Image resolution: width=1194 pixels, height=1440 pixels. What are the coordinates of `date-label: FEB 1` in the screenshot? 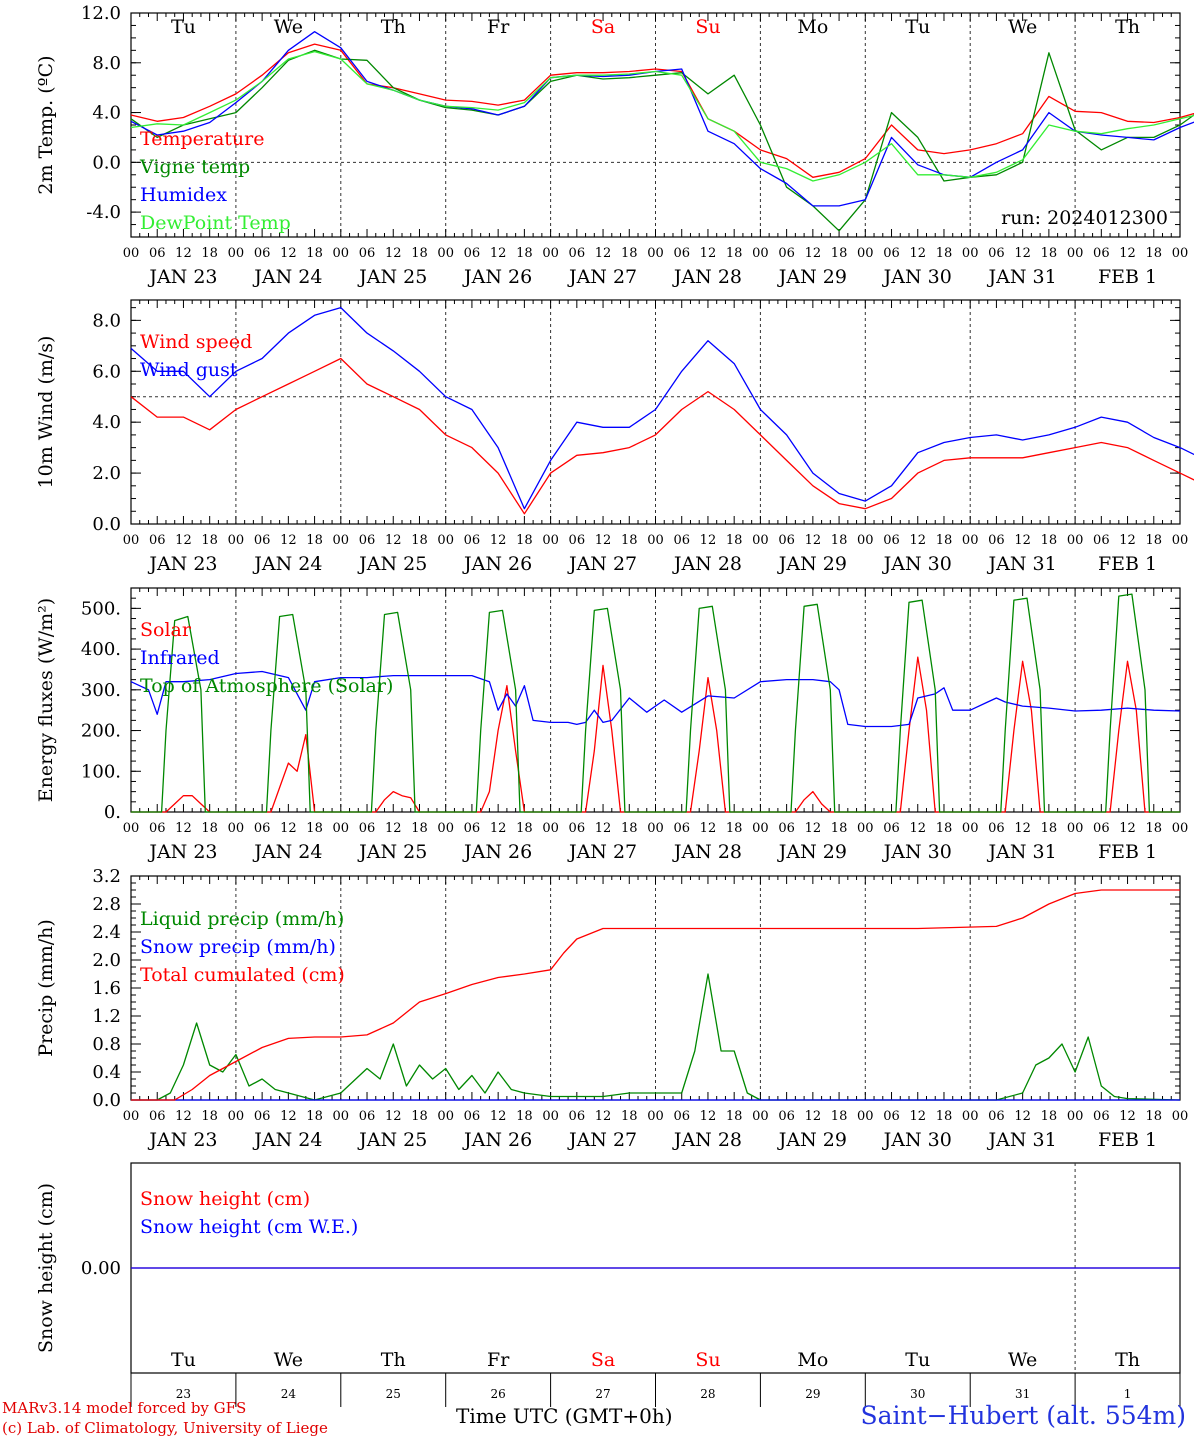 It's located at (1127, 1140).